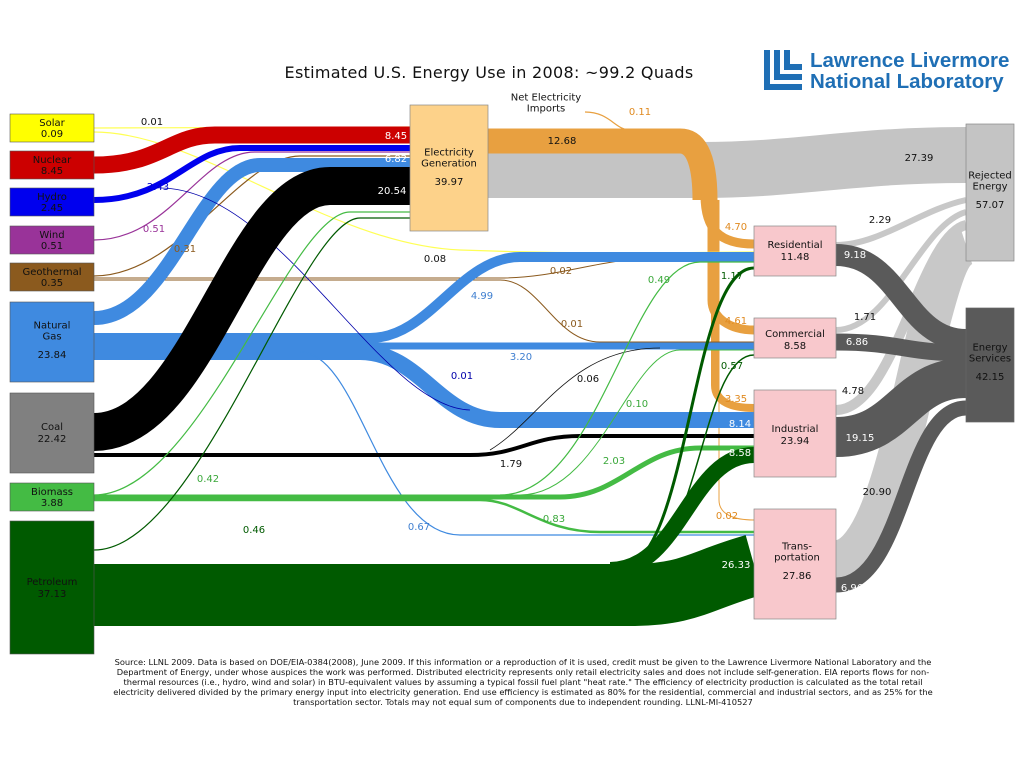  I want to click on source-solar: Solar 0.09, so click(52, 128).